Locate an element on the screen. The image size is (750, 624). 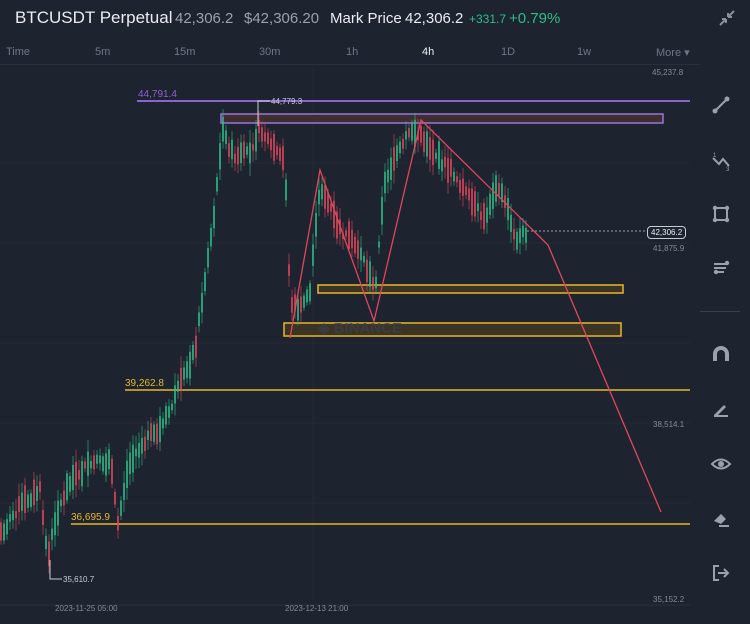
change-pct: +0.79% is located at coordinates (535, 18).